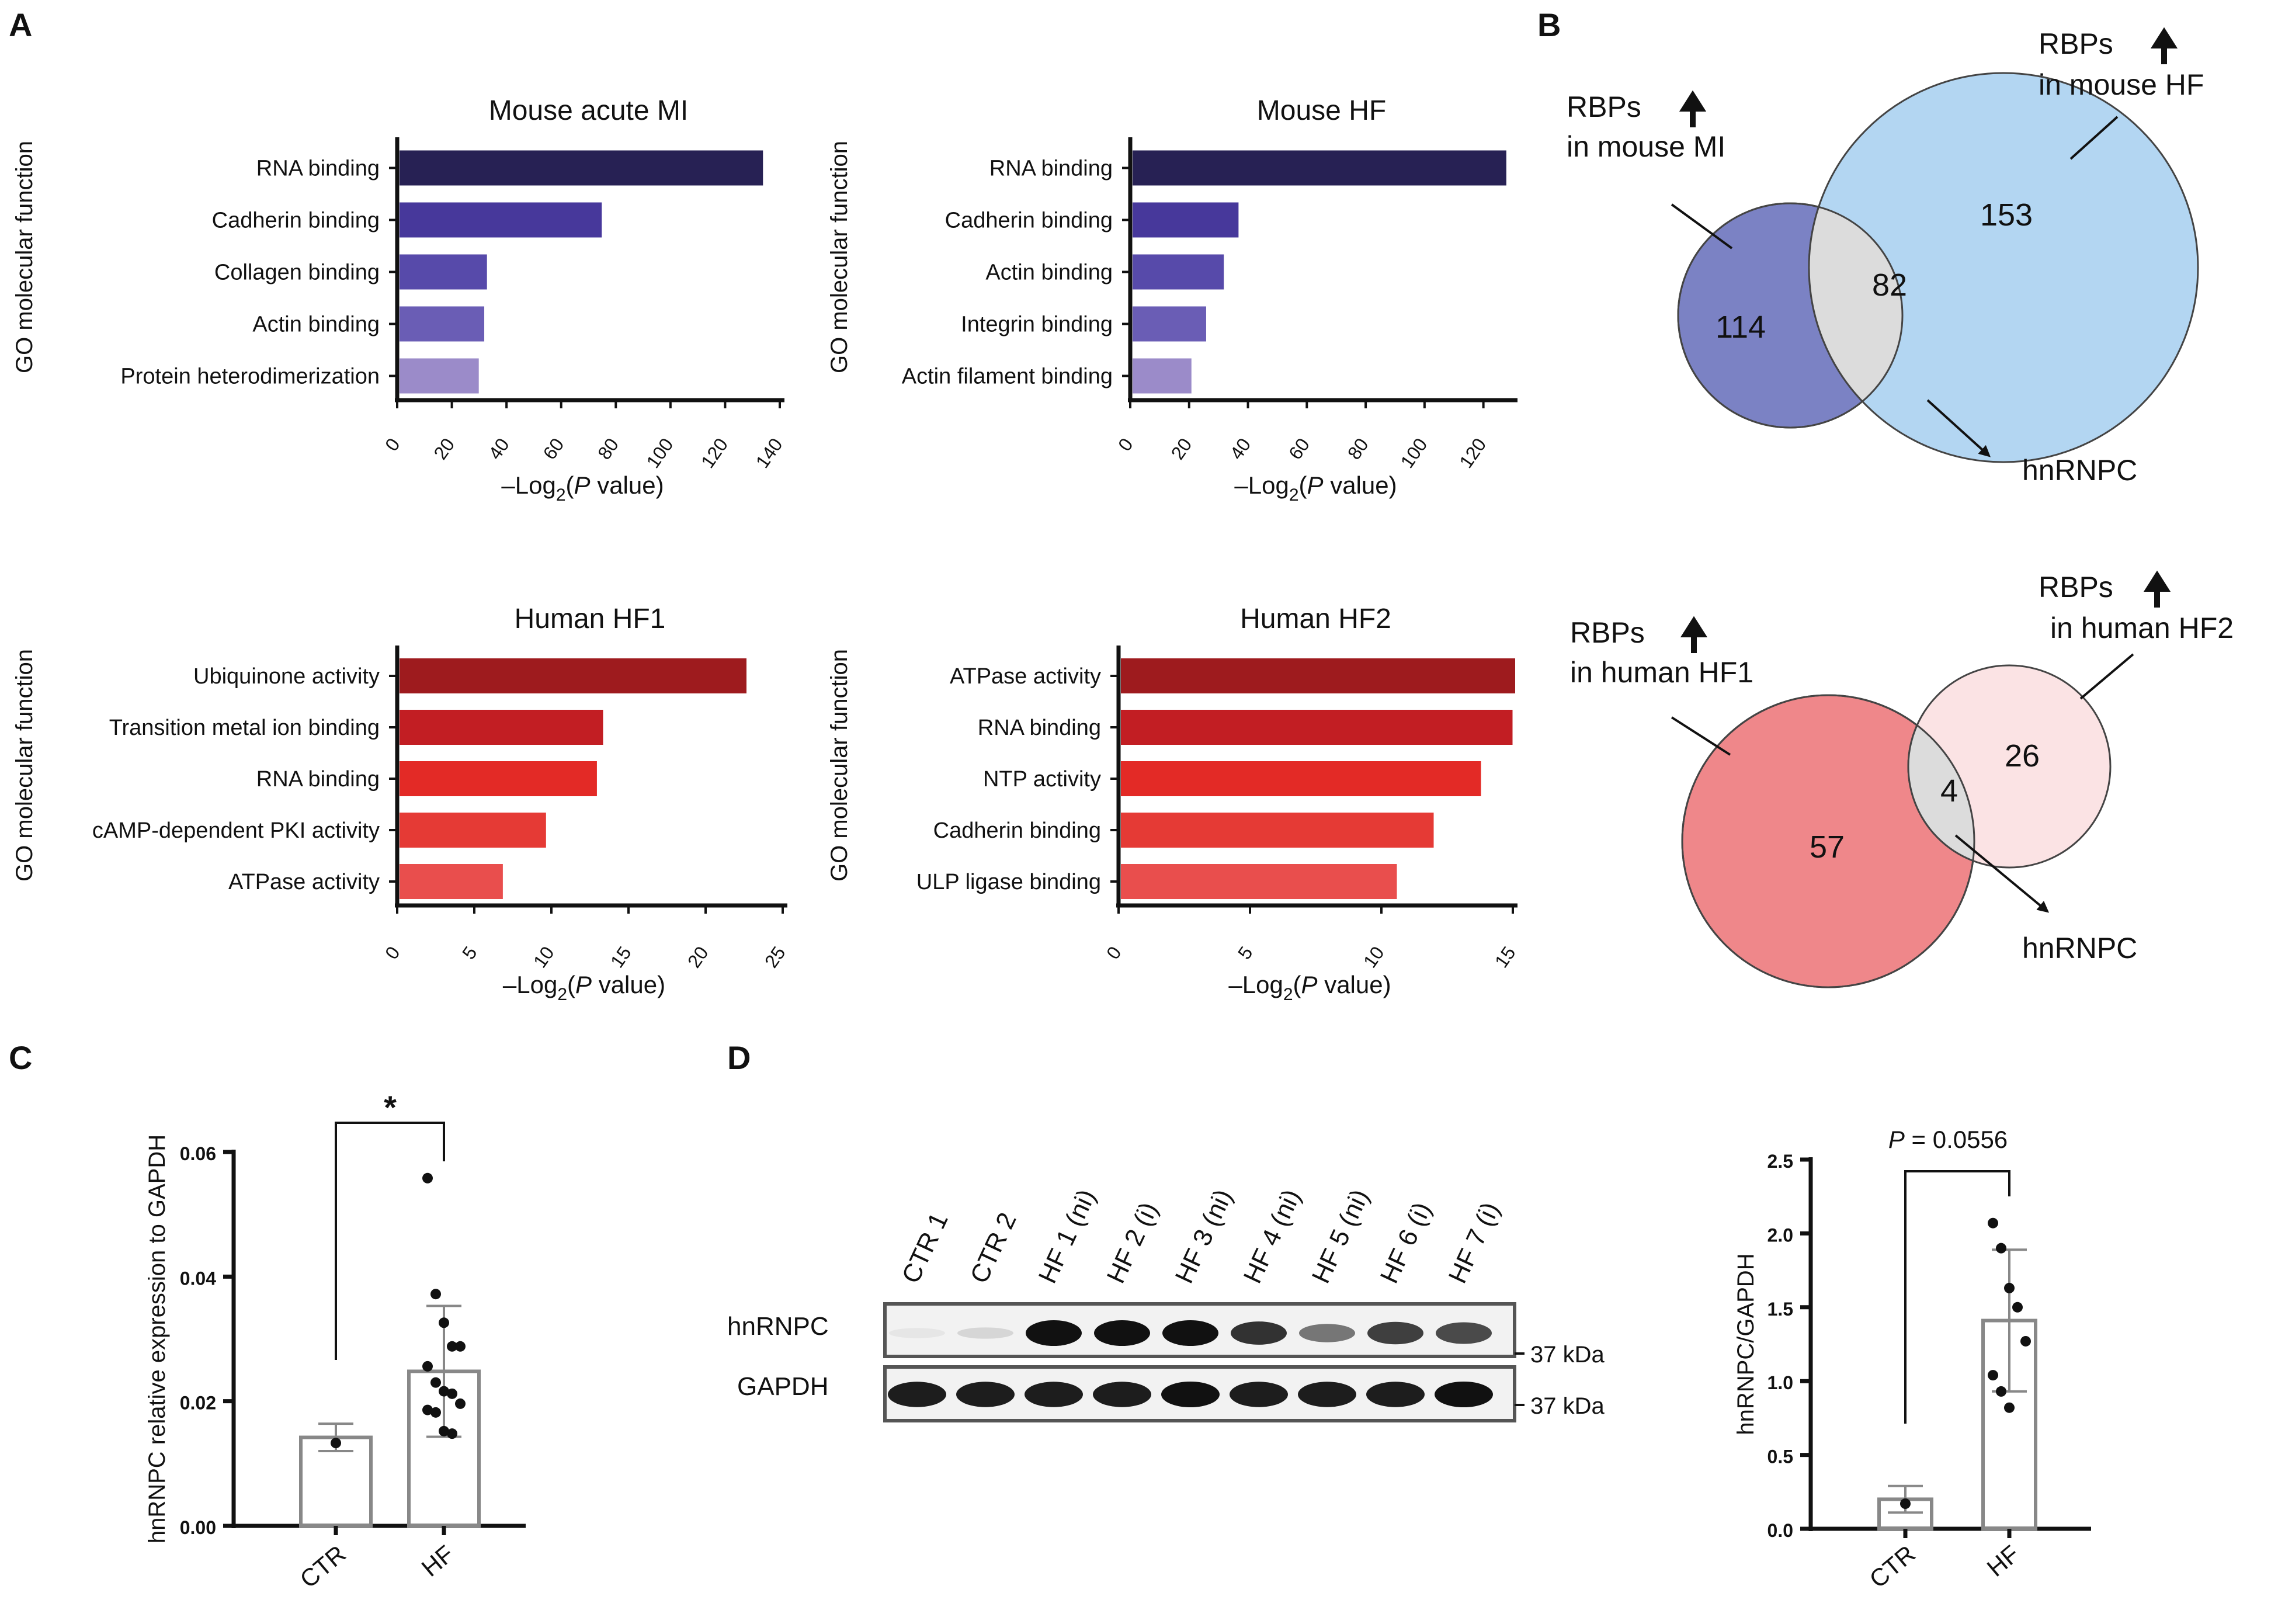 The width and height of the screenshot is (2278, 1624). I want to click on blot-lane-label: HF 1 (ni), so click(1067, 1237).